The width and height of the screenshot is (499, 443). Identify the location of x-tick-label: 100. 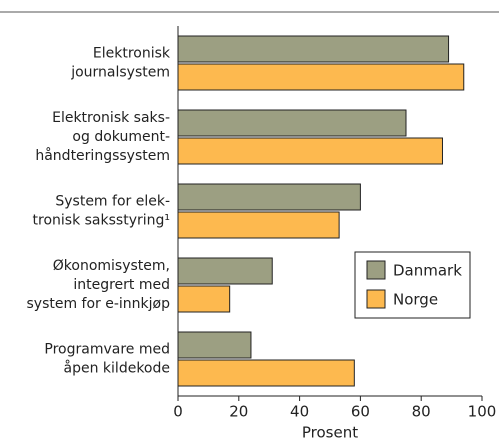
(482, 412).